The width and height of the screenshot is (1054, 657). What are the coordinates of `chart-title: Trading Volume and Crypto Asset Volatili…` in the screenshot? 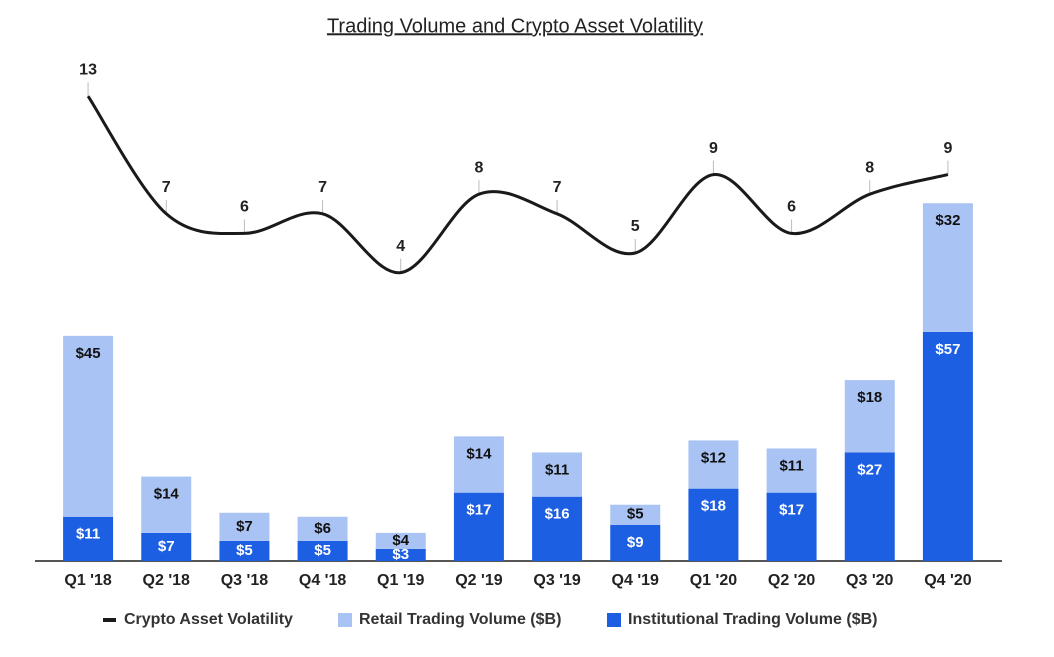 It's located at (515, 26).